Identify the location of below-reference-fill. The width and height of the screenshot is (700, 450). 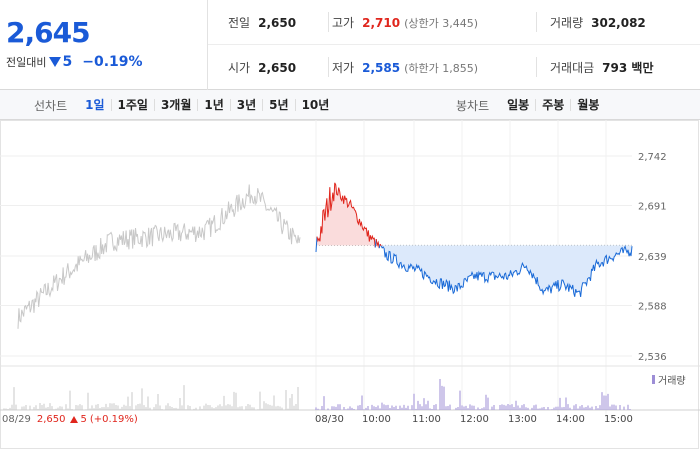
(474, 271).